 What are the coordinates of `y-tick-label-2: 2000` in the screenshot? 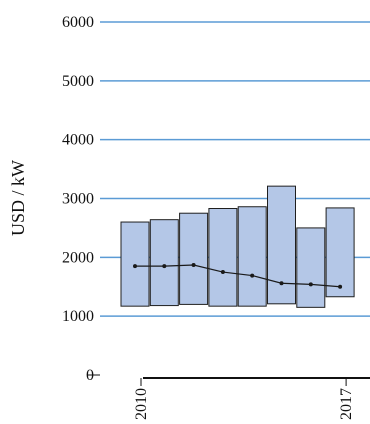 It's located at (78, 257).